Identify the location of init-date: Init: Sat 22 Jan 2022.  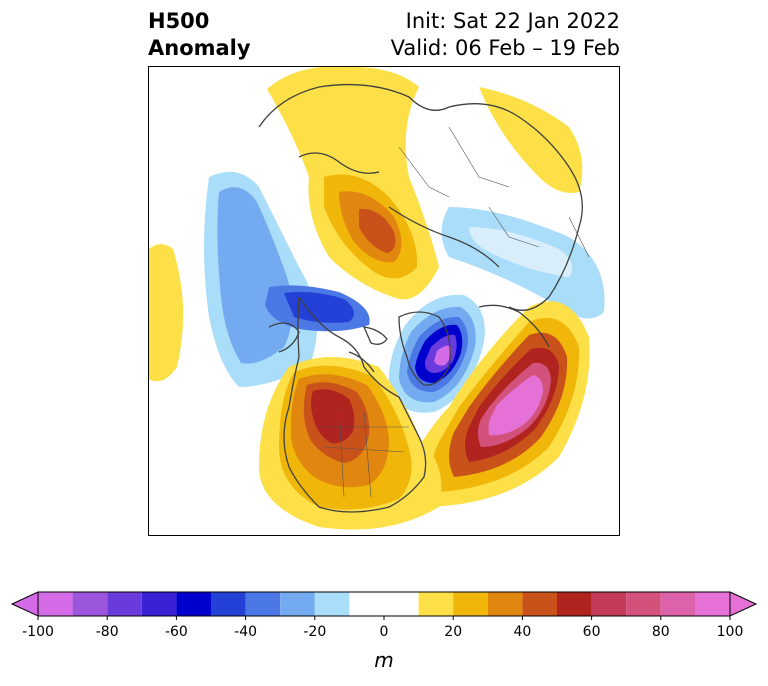
(512, 21).